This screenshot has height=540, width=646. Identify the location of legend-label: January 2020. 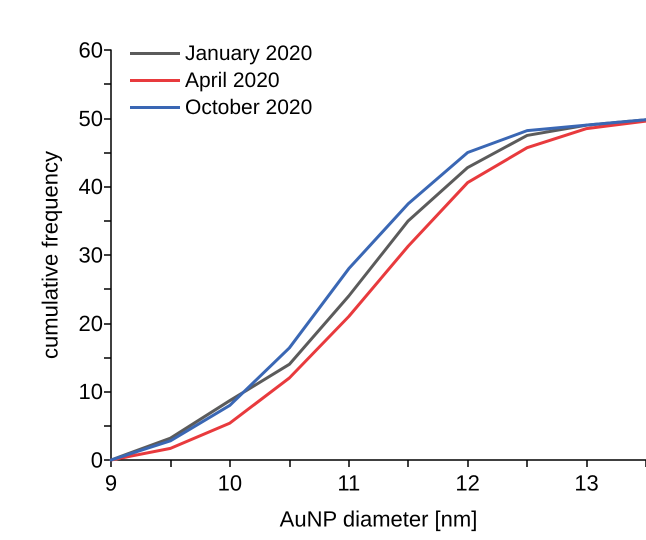
(248, 53).